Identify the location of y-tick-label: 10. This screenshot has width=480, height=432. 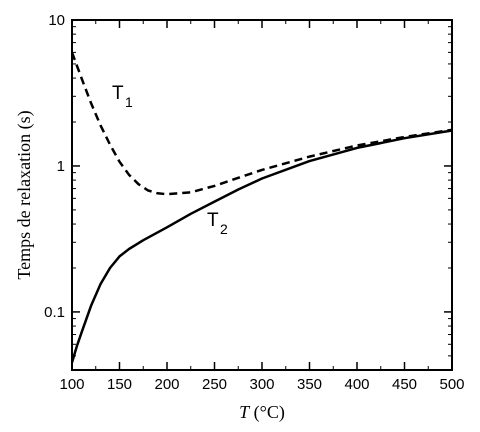
(56, 20).